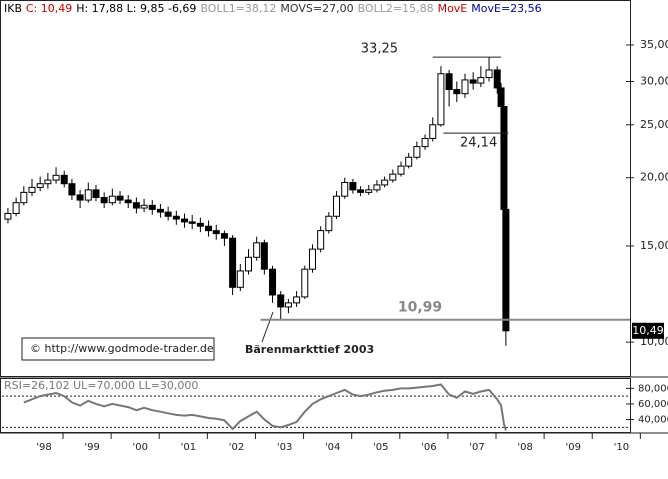 The height and width of the screenshot is (479, 668). What do you see at coordinates (101, 385) in the screenshot?
I see `rsi-title: RSI=26,102 UL=70,000 LL=30,000` at bounding box center [101, 385].